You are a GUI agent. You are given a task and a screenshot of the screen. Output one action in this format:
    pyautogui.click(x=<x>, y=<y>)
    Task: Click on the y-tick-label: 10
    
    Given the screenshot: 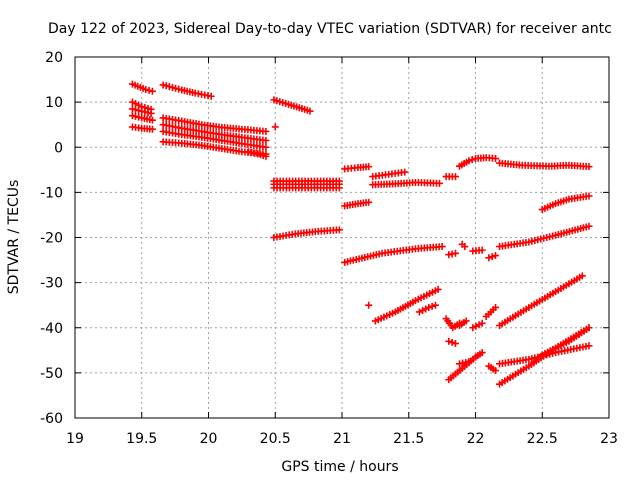 What is the action you would take?
    pyautogui.click(x=54, y=103)
    